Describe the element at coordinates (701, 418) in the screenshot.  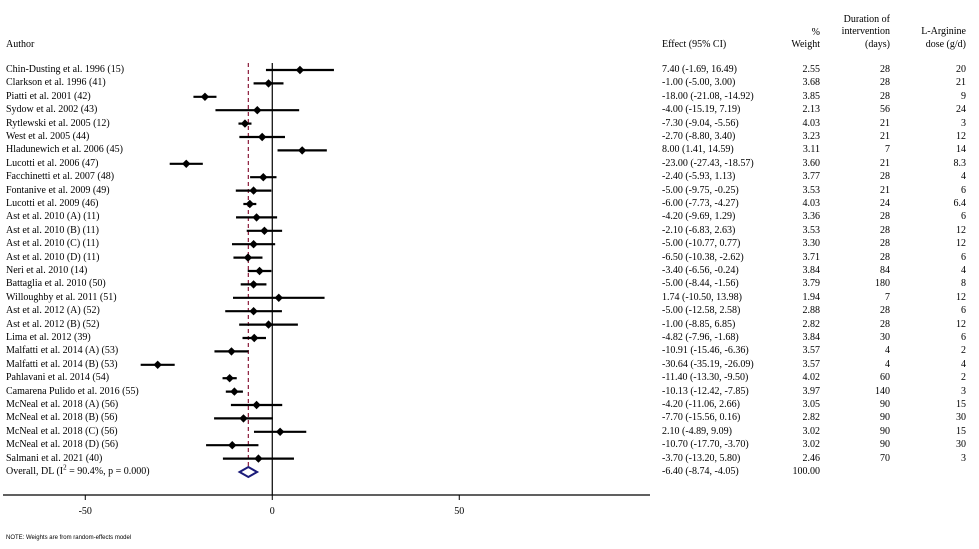
I see `effect-ci-text: -7.70 (-15.56, 0.16)` at that location.